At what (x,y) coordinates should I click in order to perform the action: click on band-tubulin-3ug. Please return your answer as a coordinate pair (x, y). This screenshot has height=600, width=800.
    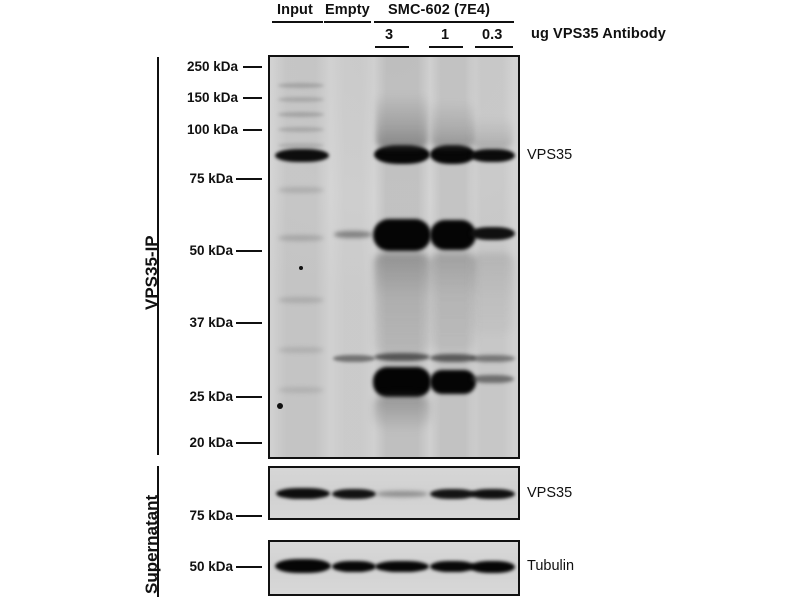
    Looking at the image, I should click on (402, 566).